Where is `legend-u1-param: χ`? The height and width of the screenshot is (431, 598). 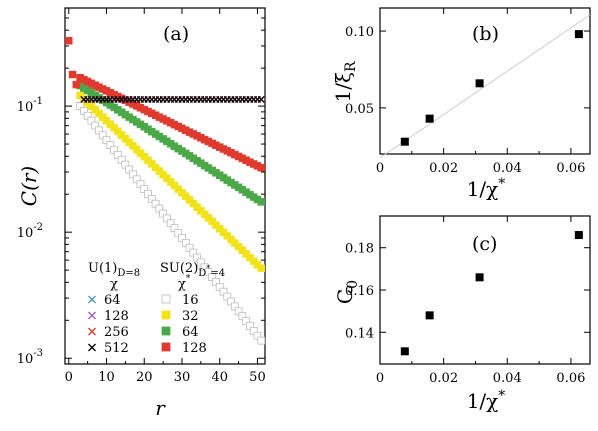
legend-u1-param: χ is located at coordinates (114, 284).